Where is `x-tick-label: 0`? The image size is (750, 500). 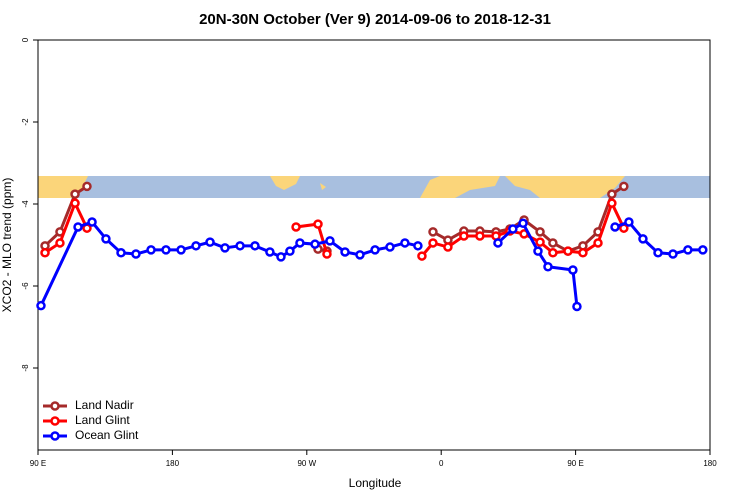 x-tick-label: 0 is located at coordinates (441, 463).